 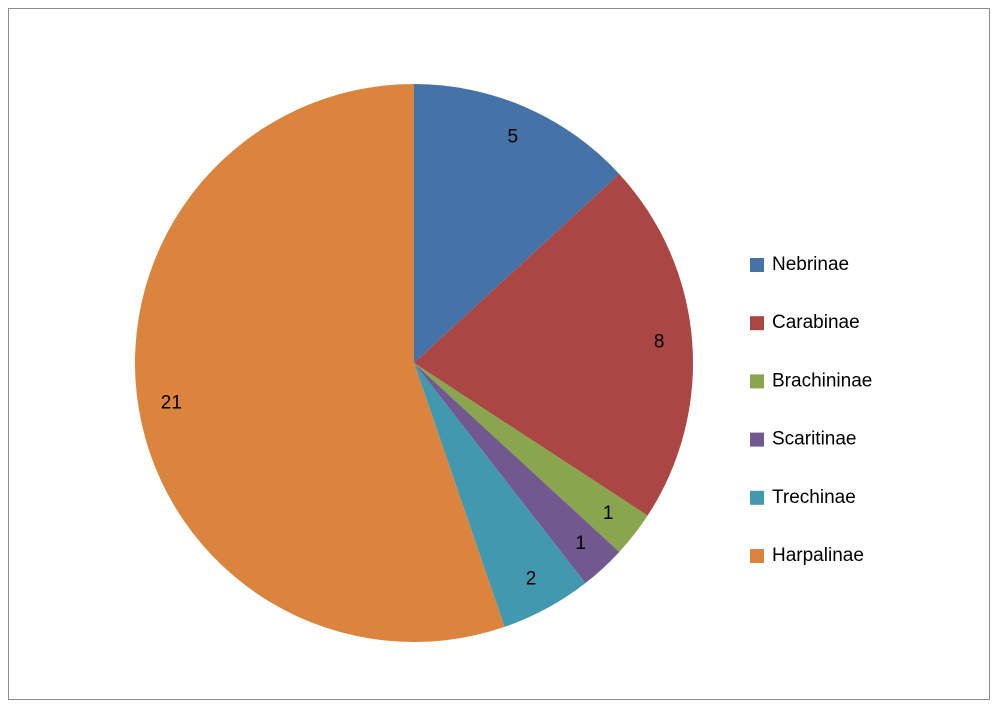 I want to click on legend-label: Nebrinae, so click(x=810, y=264).